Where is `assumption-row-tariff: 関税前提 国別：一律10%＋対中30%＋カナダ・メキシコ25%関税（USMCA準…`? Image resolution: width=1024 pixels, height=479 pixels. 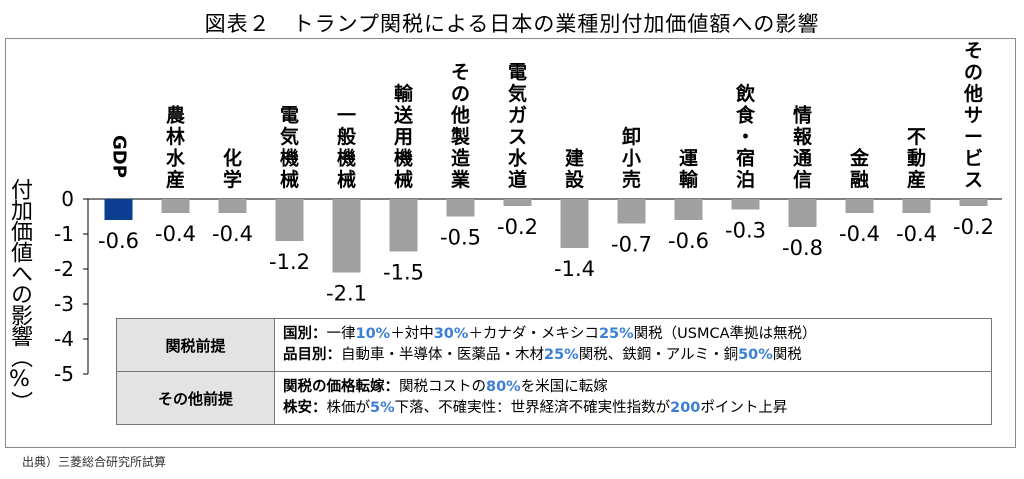 assumption-row-tariff: 関税前提 国別：一律10%＋対中30%＋カナダ・メキシコ25%関税（USMCA準… is located at coordinates (554, 345).